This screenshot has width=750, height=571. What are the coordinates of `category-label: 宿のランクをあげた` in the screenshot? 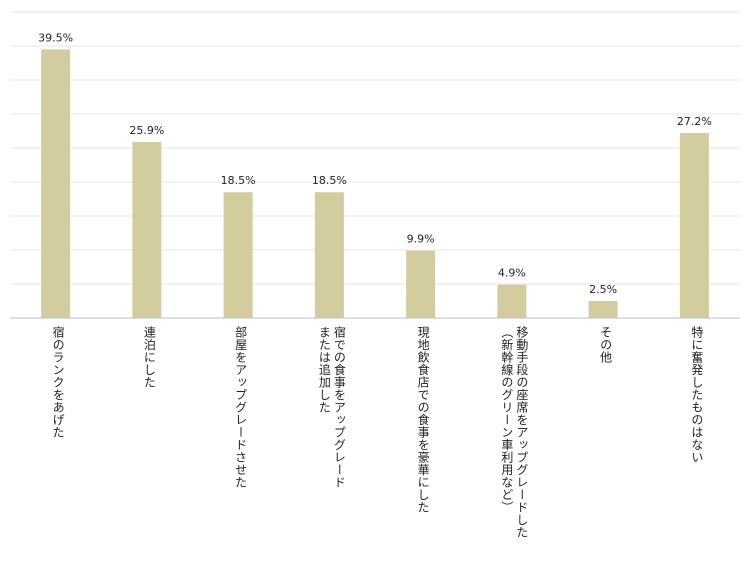 It's located at (57, 382).